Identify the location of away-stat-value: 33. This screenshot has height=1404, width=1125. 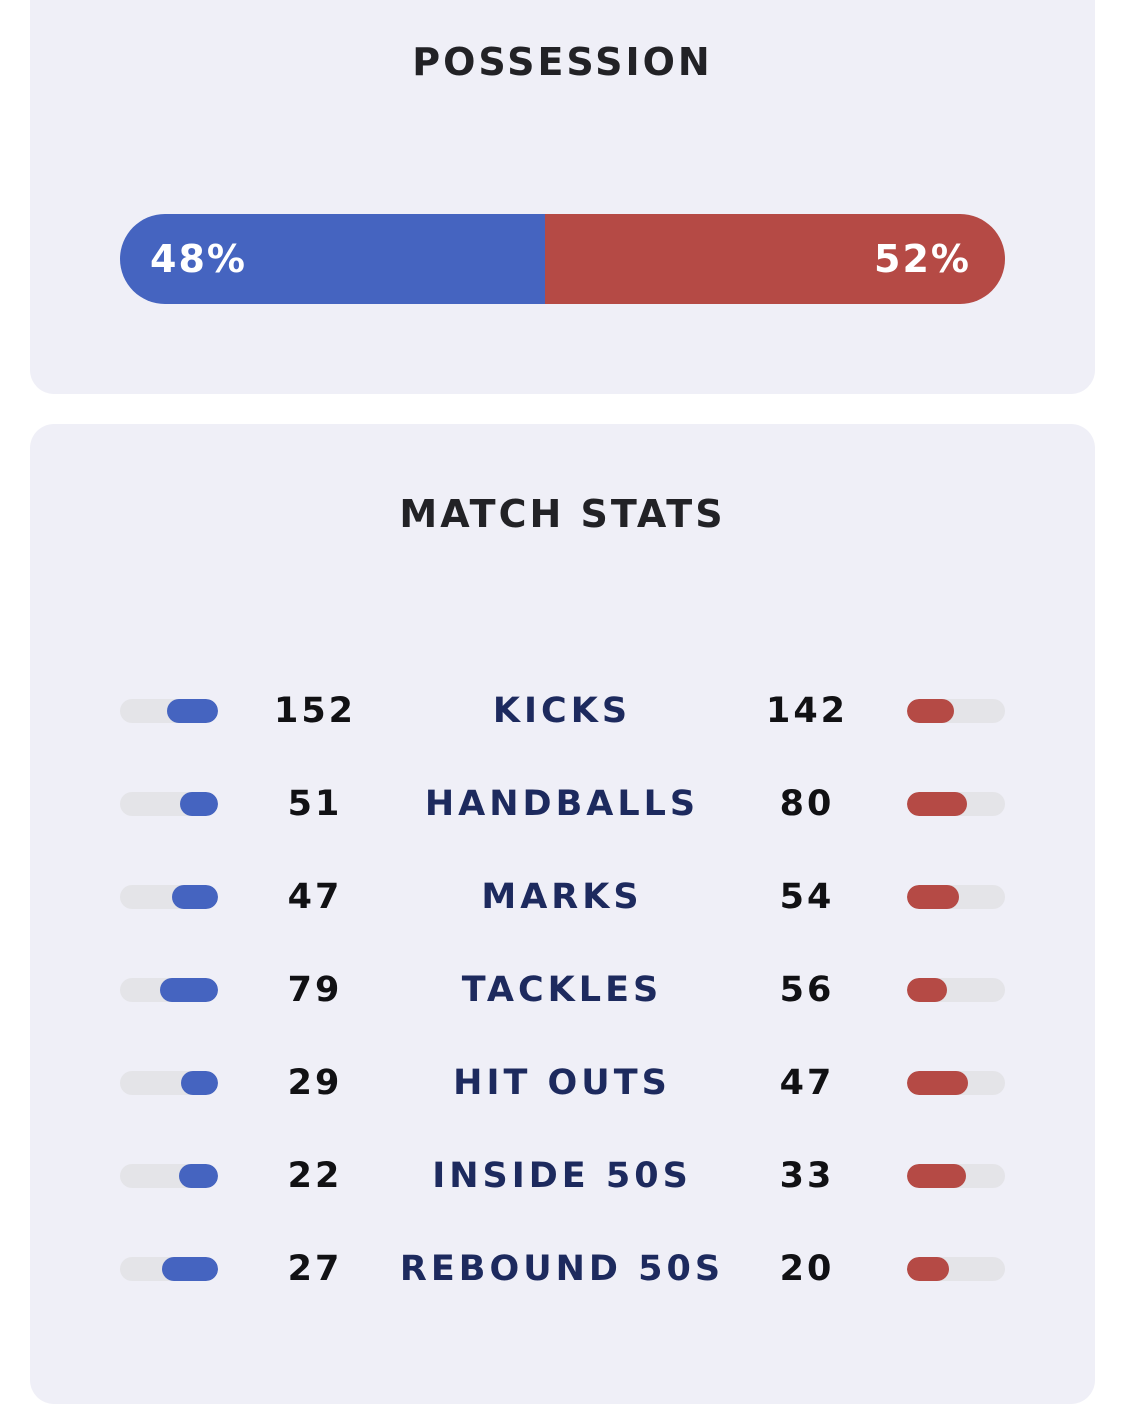
(807, 1176).